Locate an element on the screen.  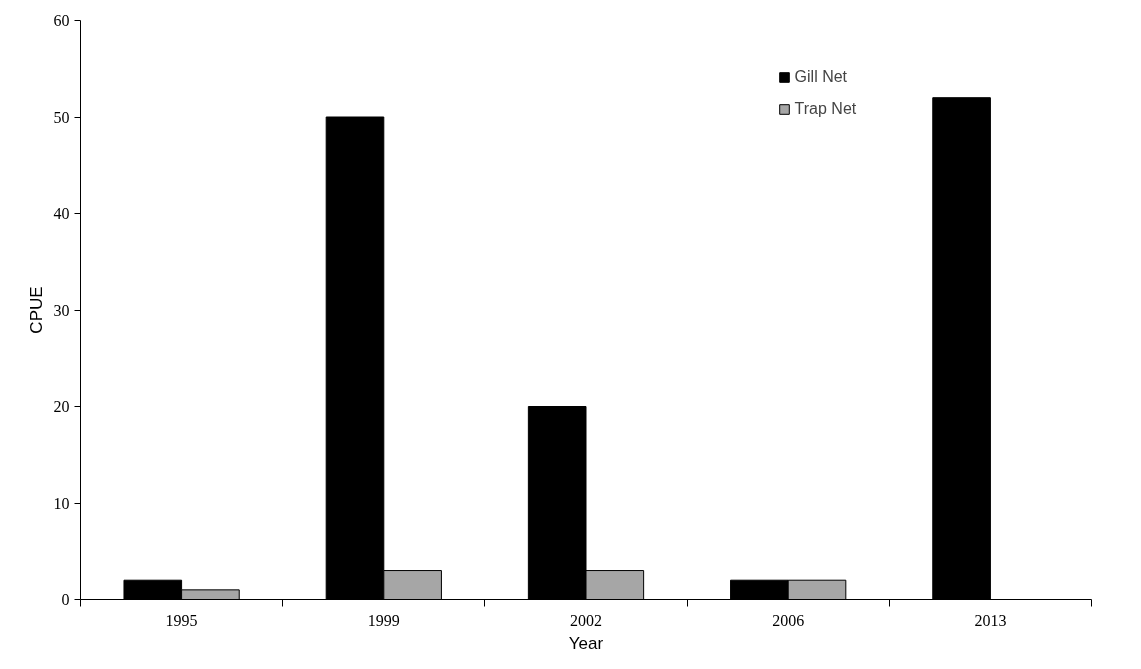
x-tick-label: 1999 is located at coordinates (383, 620).